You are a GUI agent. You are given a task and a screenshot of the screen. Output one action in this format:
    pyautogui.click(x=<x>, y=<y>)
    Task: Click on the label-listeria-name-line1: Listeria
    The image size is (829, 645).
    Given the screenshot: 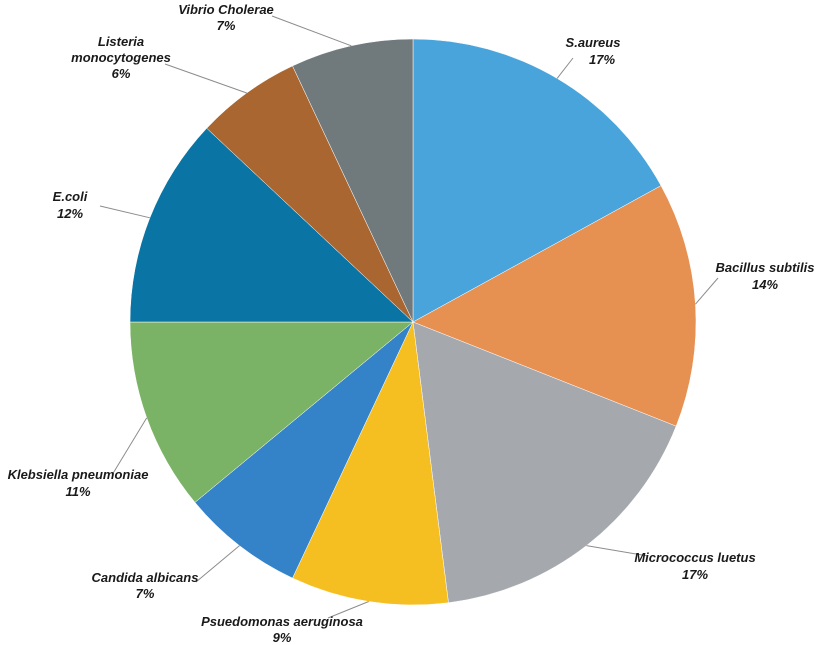 What is the action you would take?
    pyautogui.click(x=121, y=41)
    